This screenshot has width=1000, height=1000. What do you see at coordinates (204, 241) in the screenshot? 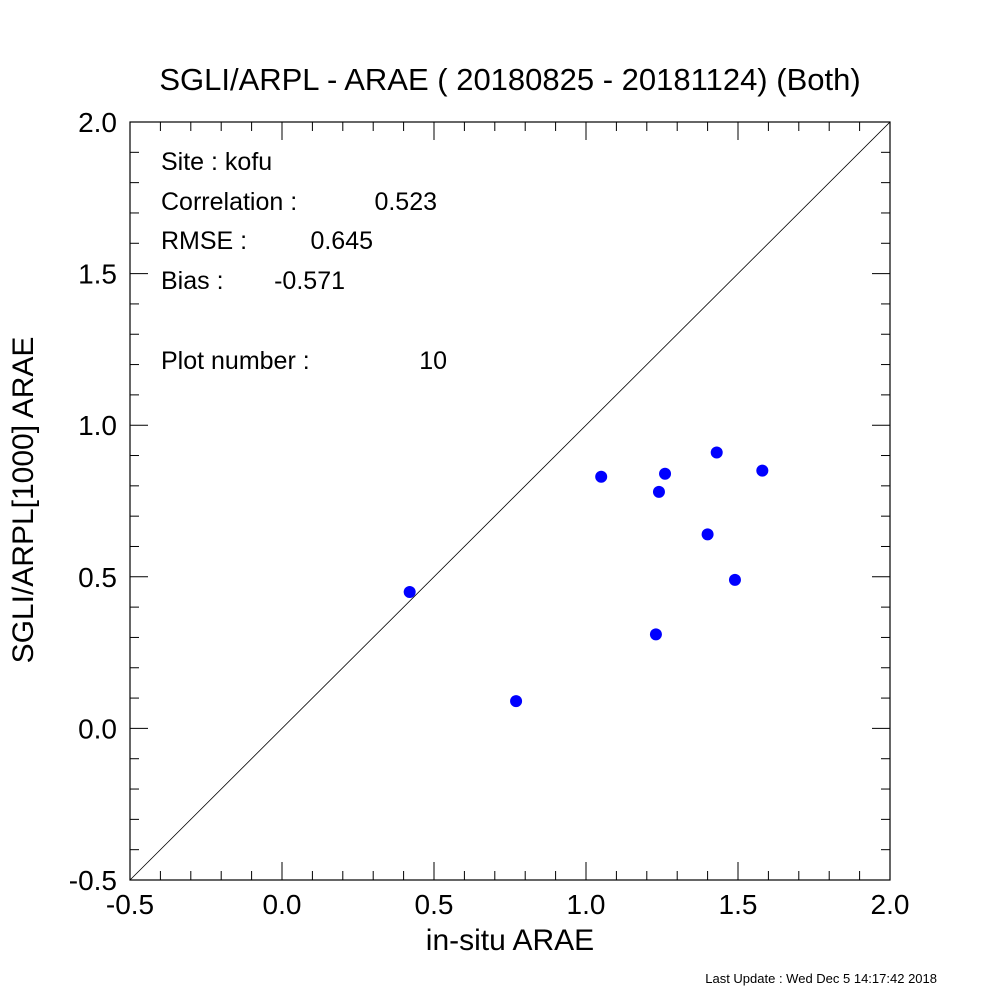
I see `rmse-label: RMSE :` at bounding box center [204, 241].